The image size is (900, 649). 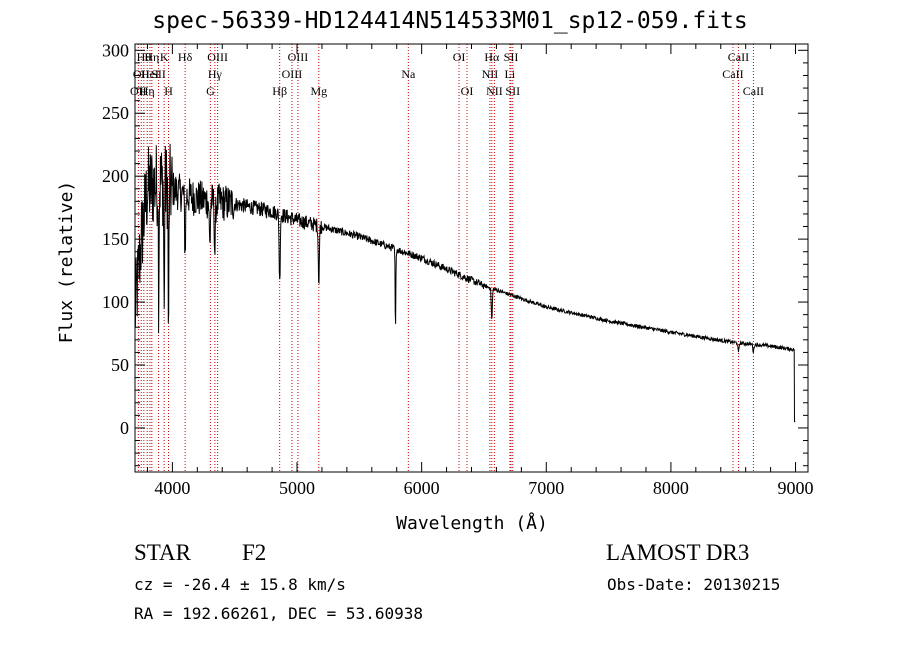 I want to click on line-marker-label: Hθ, so click(x=144, y=57).